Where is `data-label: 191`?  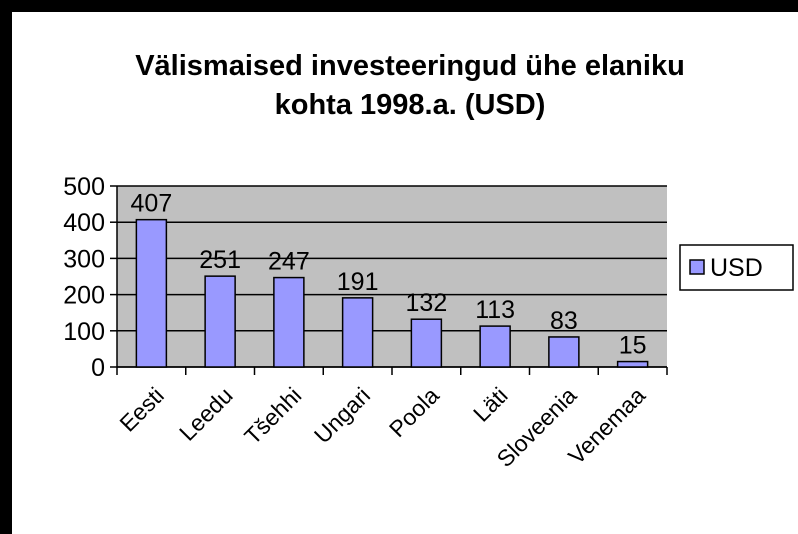 data-label: 191 is located at coordinates (358, 282).